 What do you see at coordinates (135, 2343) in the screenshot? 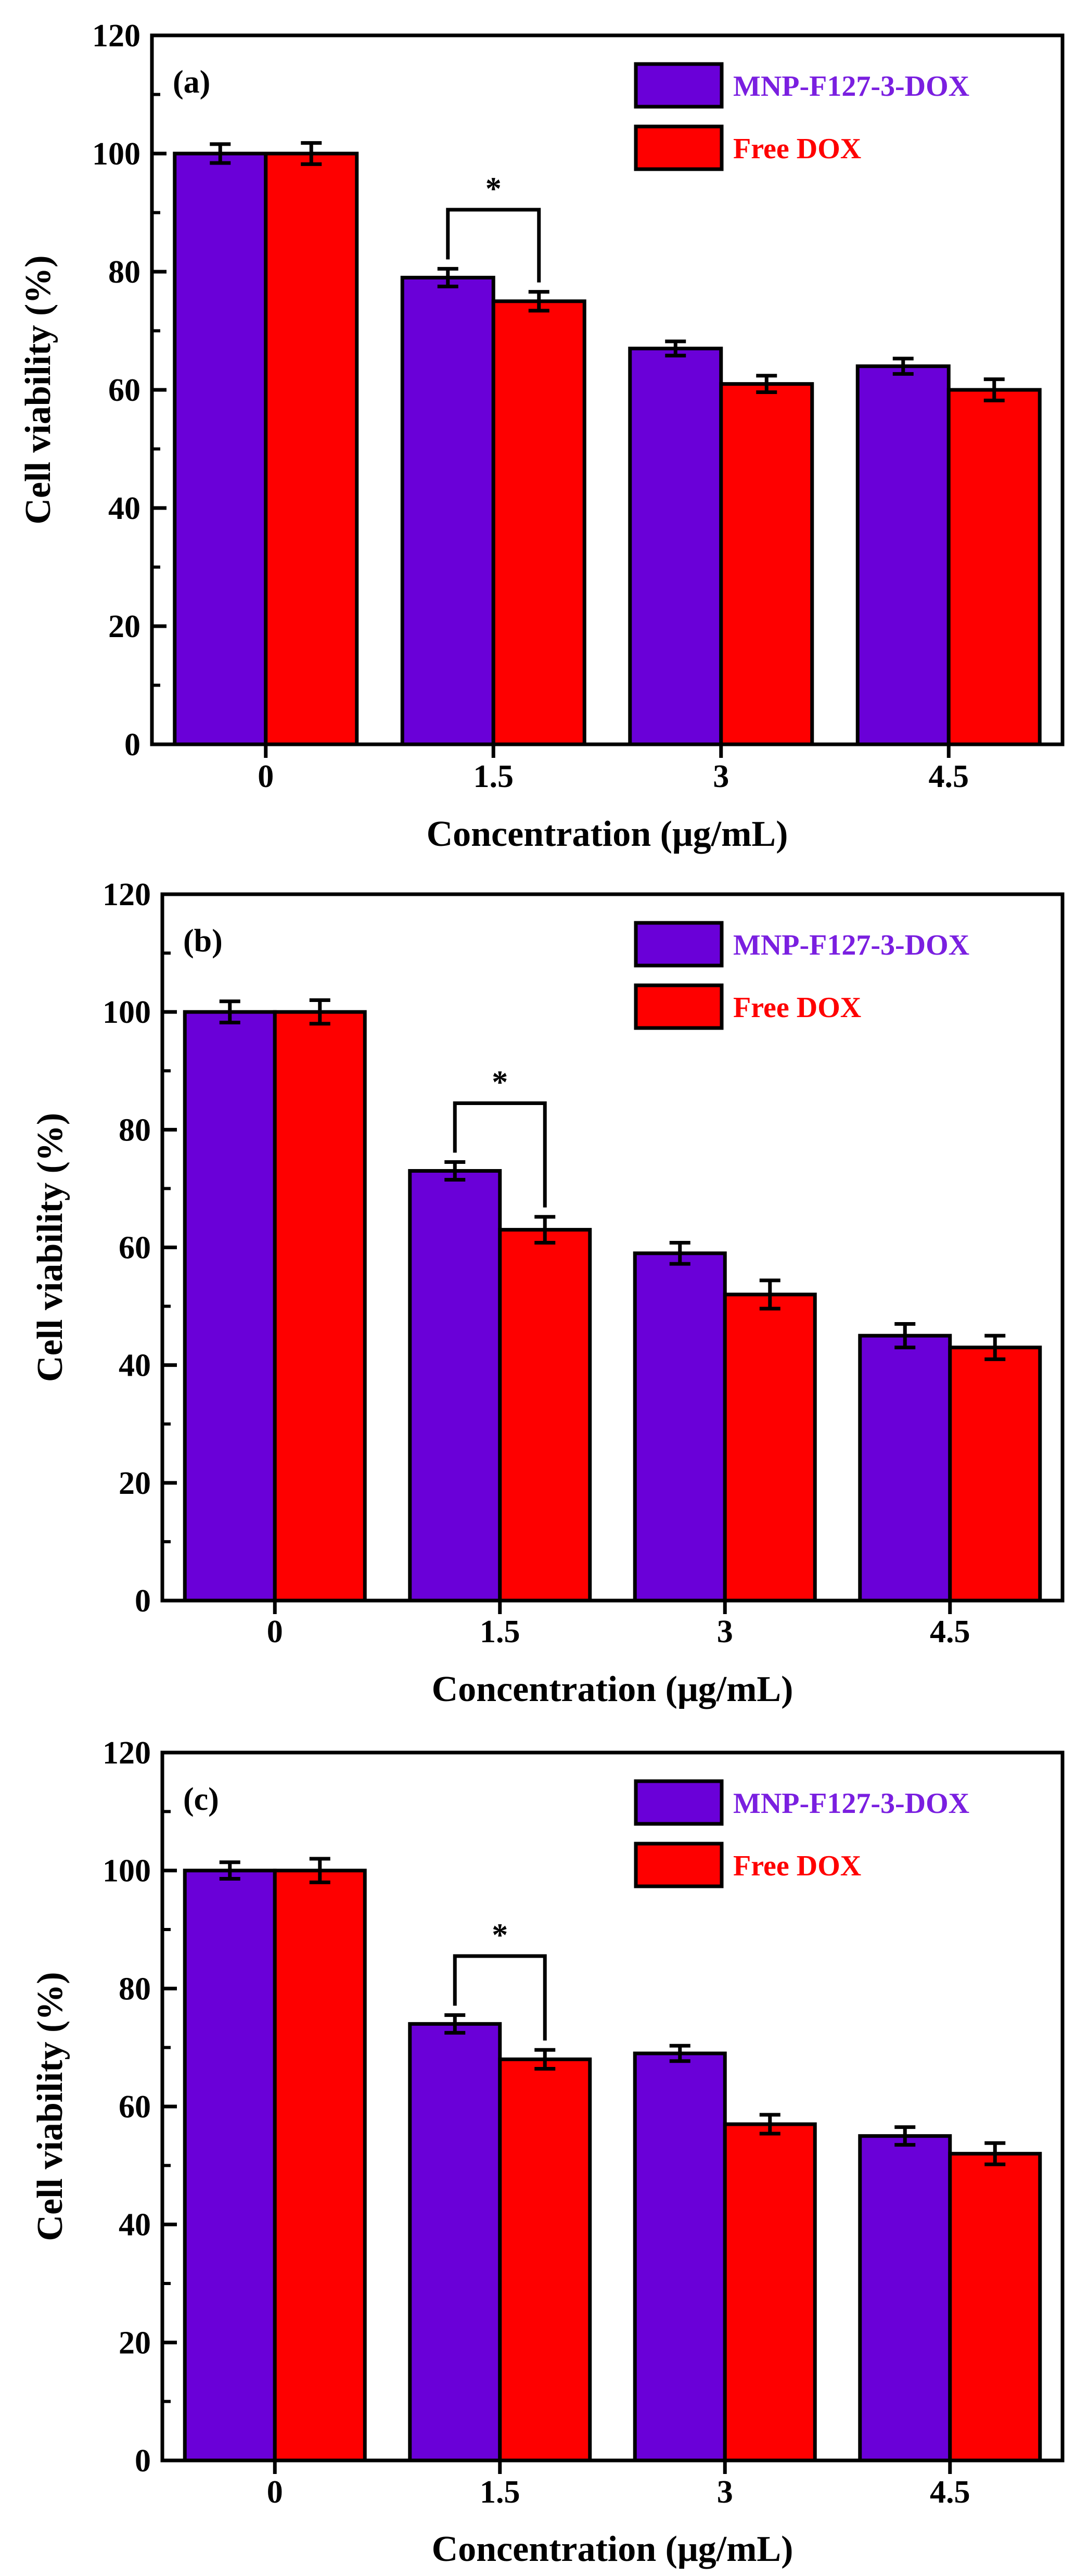
I see `y-tick-label: 20` at bounding box center [135, 2343].